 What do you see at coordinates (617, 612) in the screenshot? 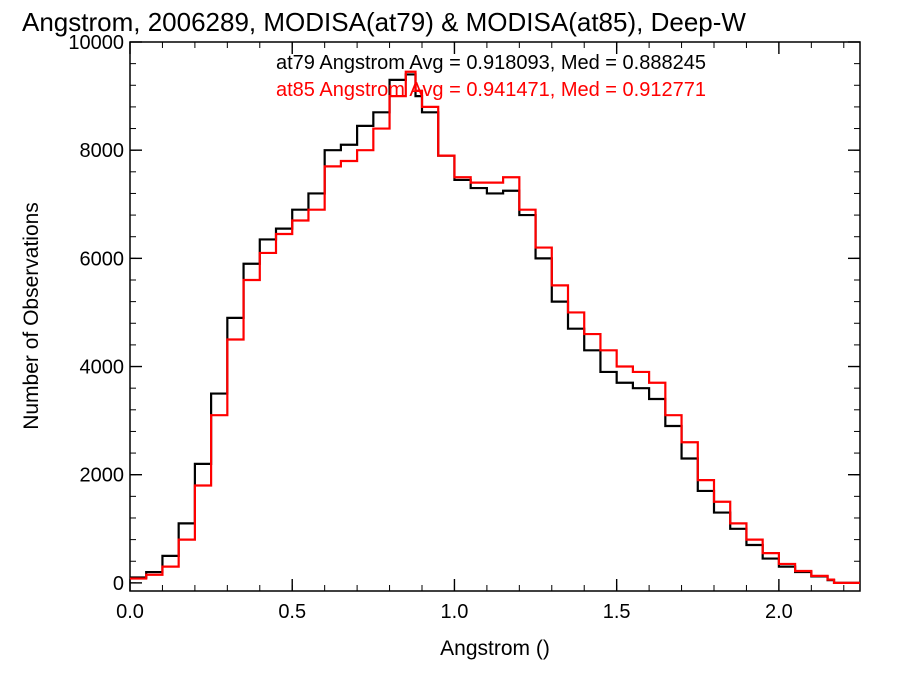
I see `x-tick-label: 1.5` at bounding box center [617, 612].